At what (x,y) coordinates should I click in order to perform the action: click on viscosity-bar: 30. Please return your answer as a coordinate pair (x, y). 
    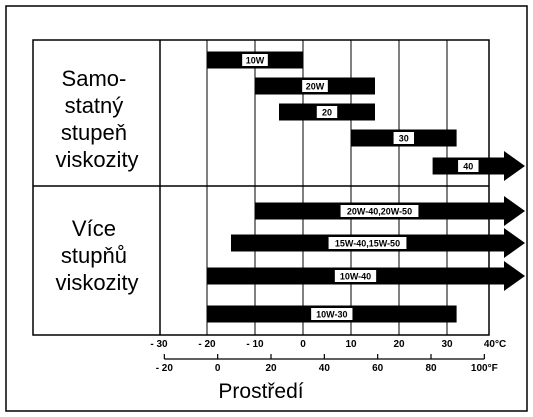
    Looking at the image, I should click on (404, 138).